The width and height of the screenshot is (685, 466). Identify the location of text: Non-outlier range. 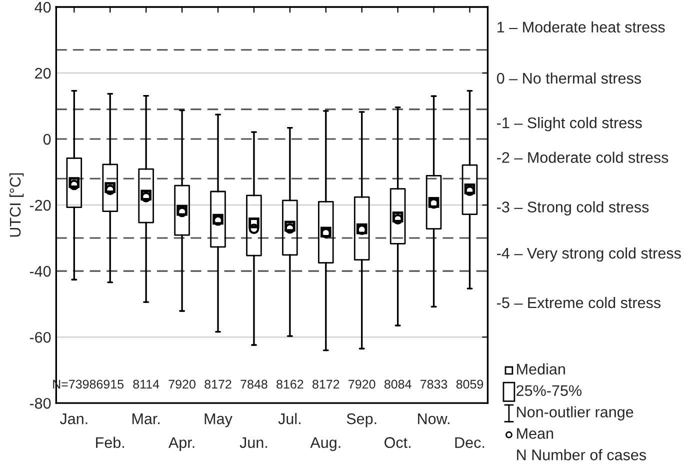
(575, 413).